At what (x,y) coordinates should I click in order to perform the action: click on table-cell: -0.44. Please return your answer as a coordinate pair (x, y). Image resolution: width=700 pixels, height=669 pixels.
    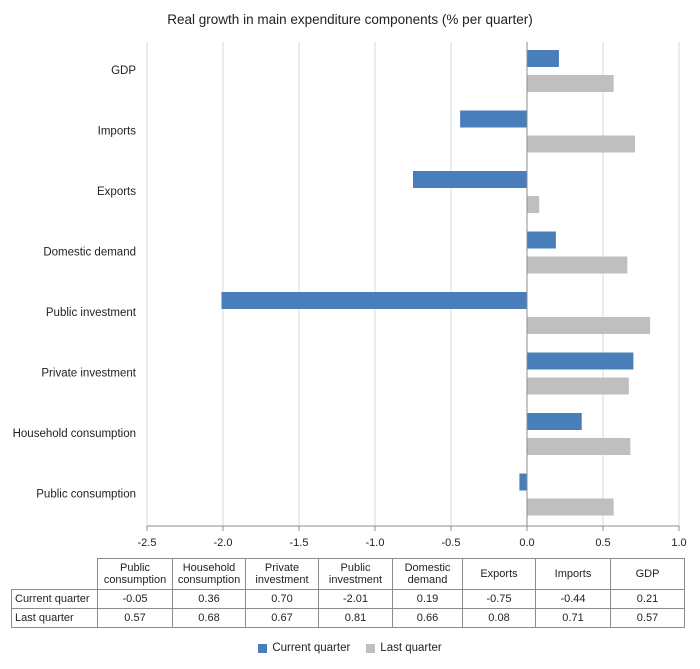
    Looking at the image, I should click on (573, 599).